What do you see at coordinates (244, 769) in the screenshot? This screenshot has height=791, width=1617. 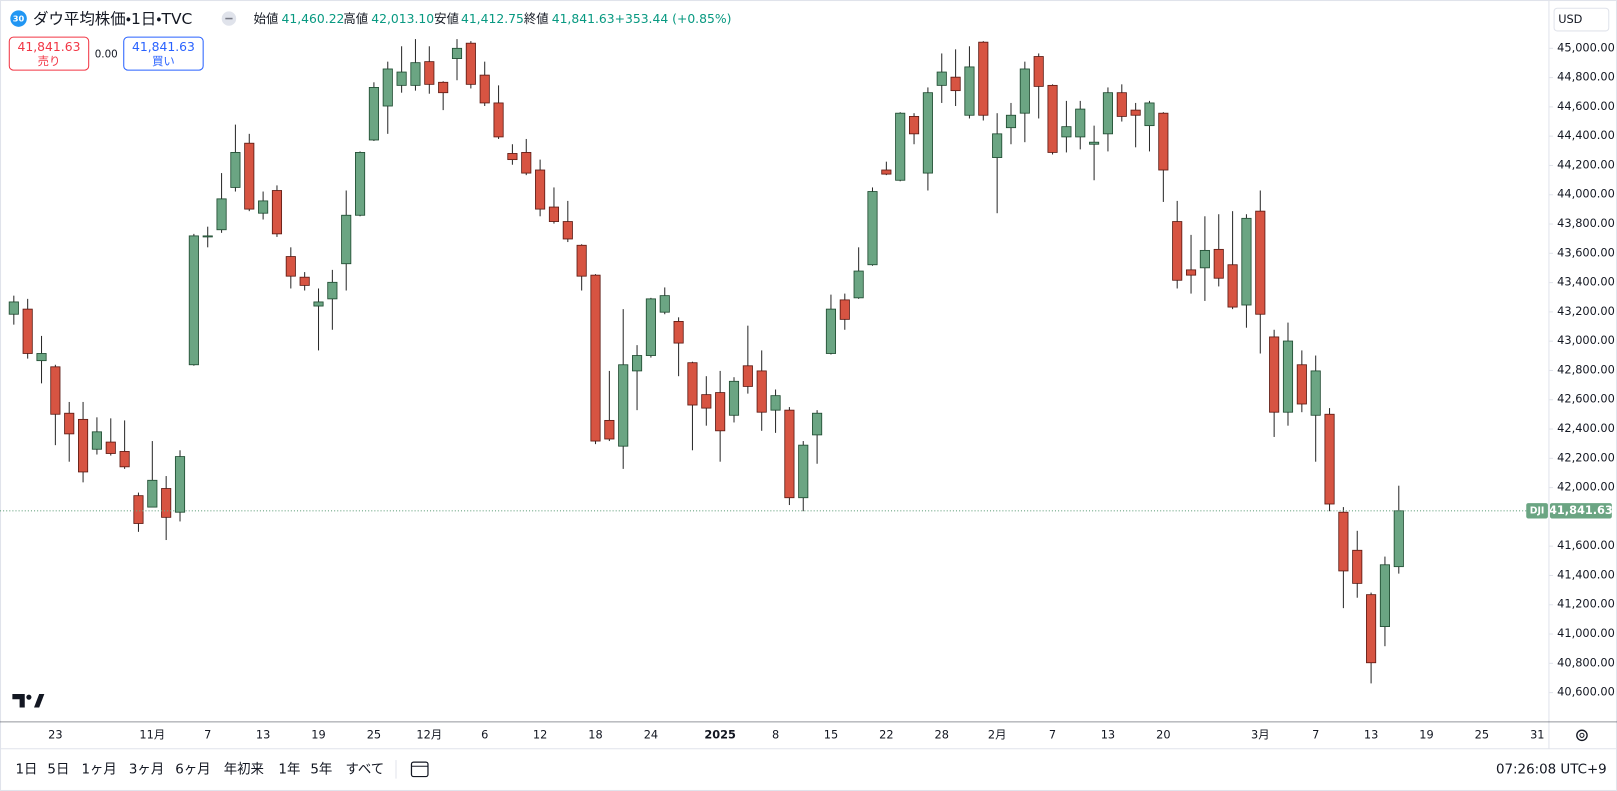 I see `range-button: 年初来` at bounding box center [244, 769].